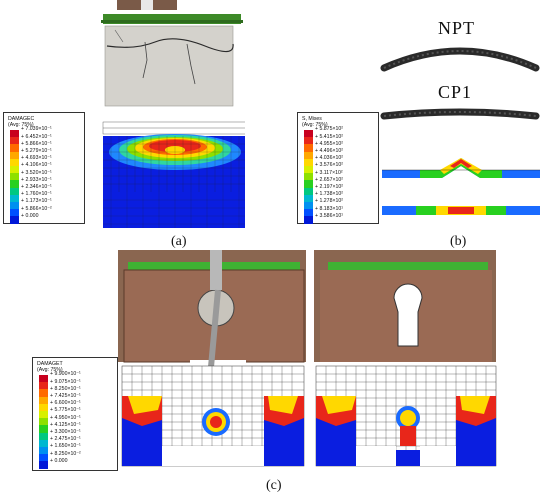  What do you see at coordinates (174, 164) in the screenshot?
I see `fe-mesh-grid` at bounding box center [174, 164].